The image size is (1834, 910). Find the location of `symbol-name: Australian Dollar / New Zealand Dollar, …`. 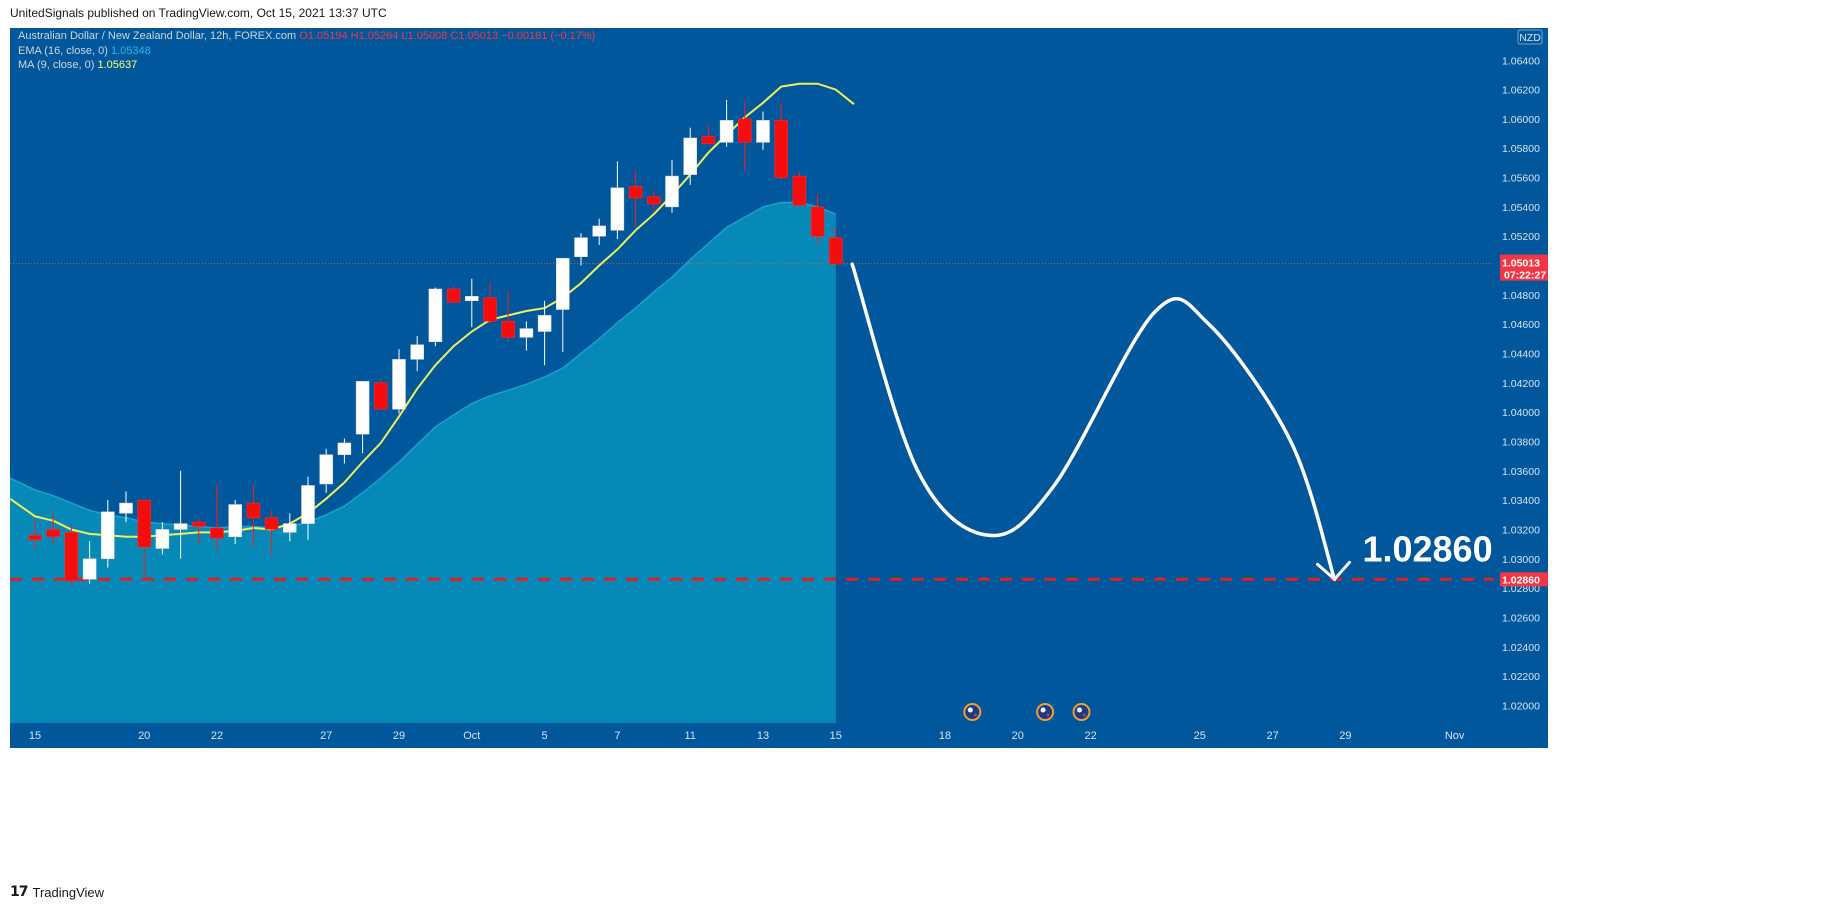

symbol-name: Australian Dollar / New Zealand Dollar, … is located at coordinates (157, 36).